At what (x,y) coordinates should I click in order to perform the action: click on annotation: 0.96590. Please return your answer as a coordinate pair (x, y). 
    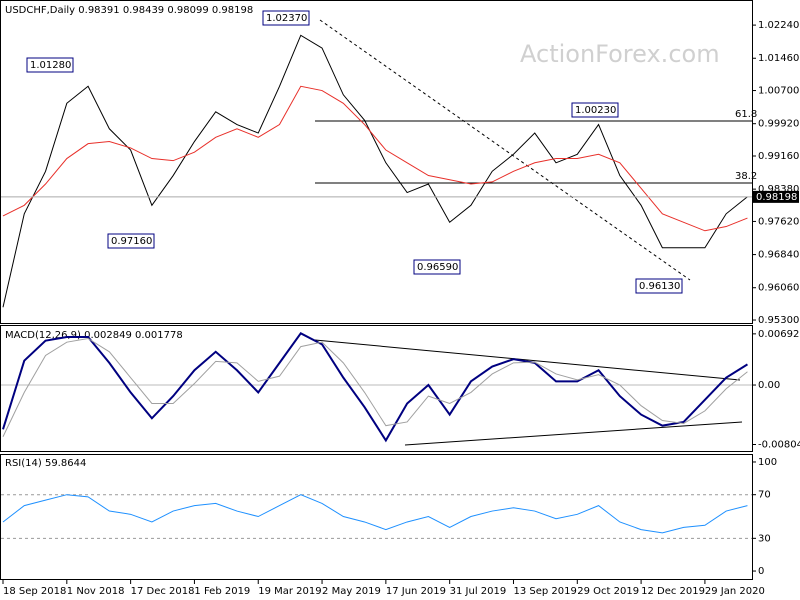
    Looking at the image, I should click on (437, 267).